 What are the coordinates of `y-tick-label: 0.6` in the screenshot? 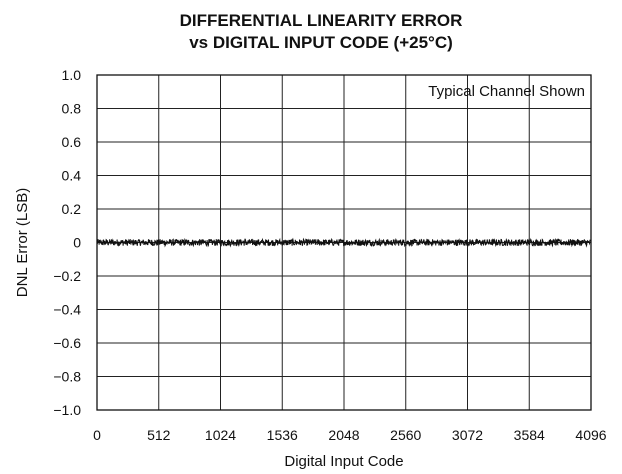 It's located at (72, 142).